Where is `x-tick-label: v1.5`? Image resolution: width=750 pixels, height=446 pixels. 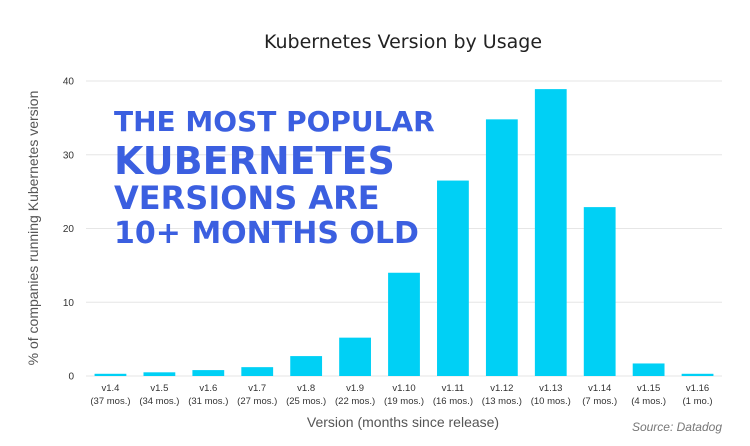
x-tick-label: v1.5 is located at coordinates (159, 388).